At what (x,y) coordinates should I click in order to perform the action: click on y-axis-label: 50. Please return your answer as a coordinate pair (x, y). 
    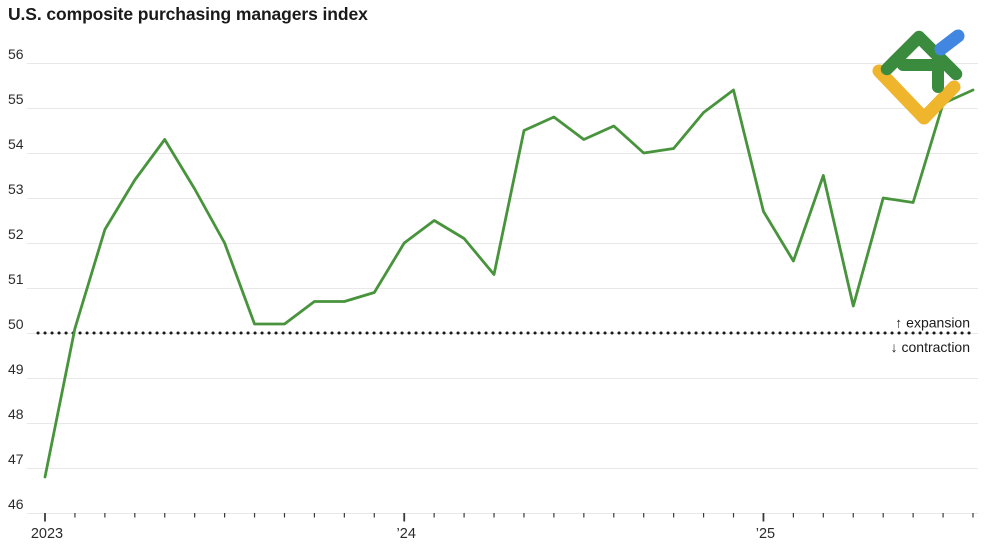
    Looking at the image, I should click on (16, 324).